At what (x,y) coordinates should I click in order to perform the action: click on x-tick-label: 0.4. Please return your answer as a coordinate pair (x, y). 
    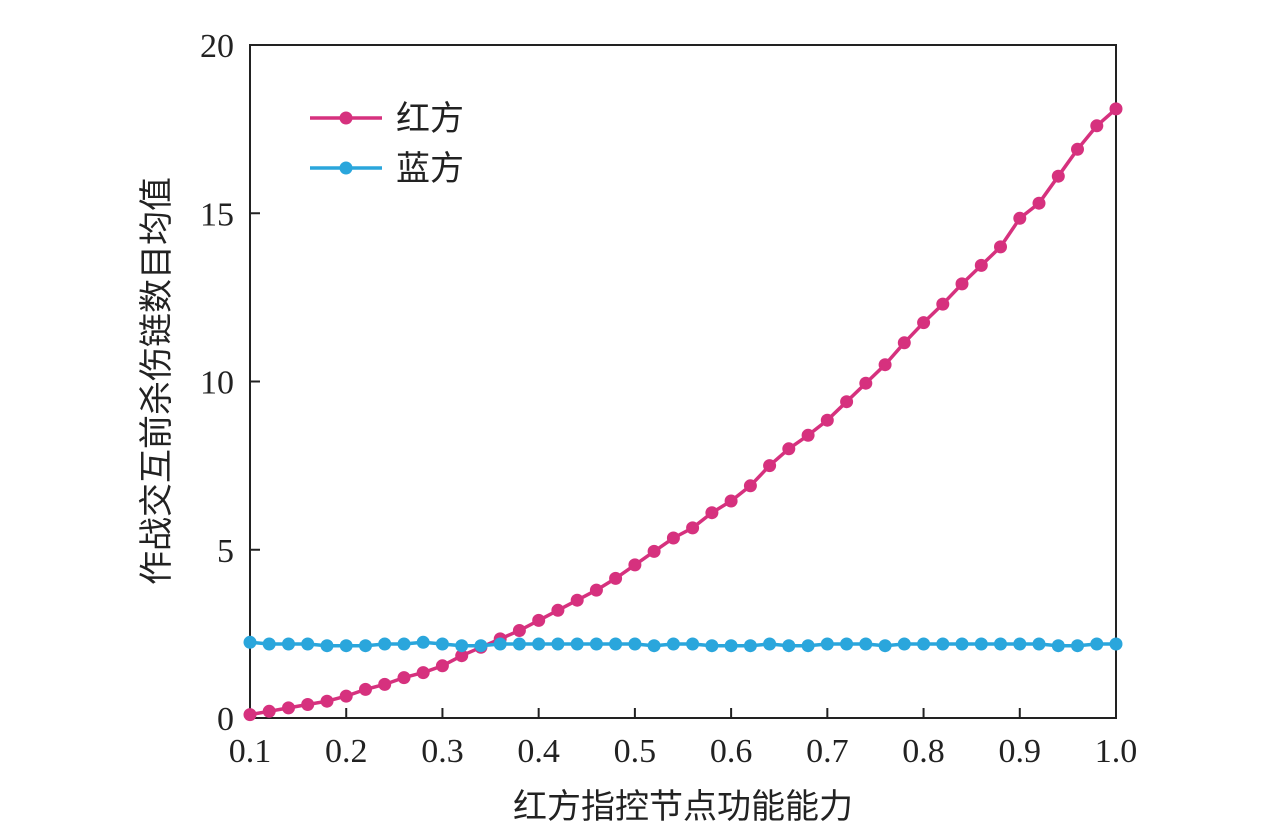
    Looking at the image, I should click on (538, 751).